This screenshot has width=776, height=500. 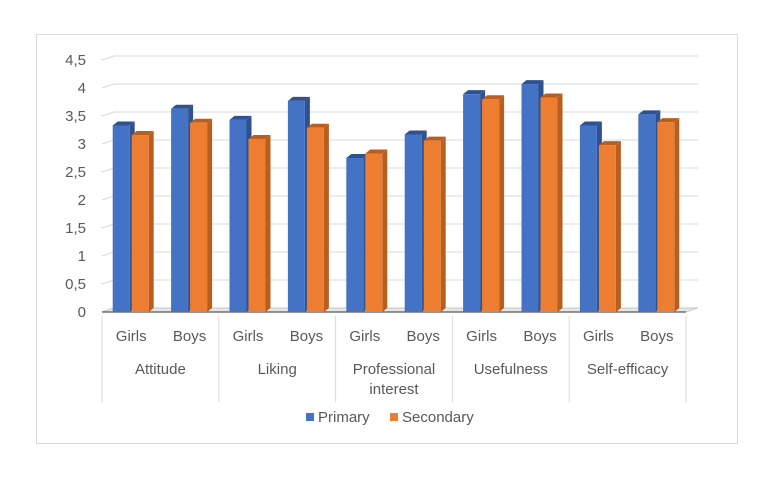 What do you see at coordinates (75, 172) in the screenshot?
I see `y-tick-label: 2,5` at bounding box center [75, 172].